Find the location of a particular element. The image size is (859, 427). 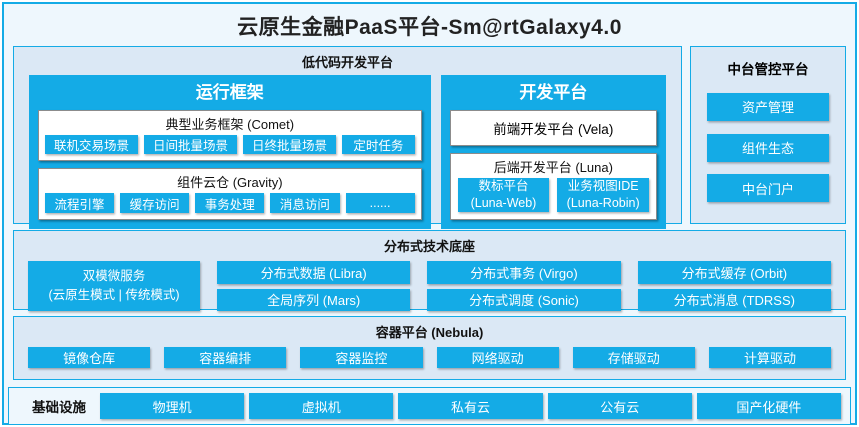

luna-robin-block: 业务视图IDE (Luna-Robin) is located at coordinates (603, 195).